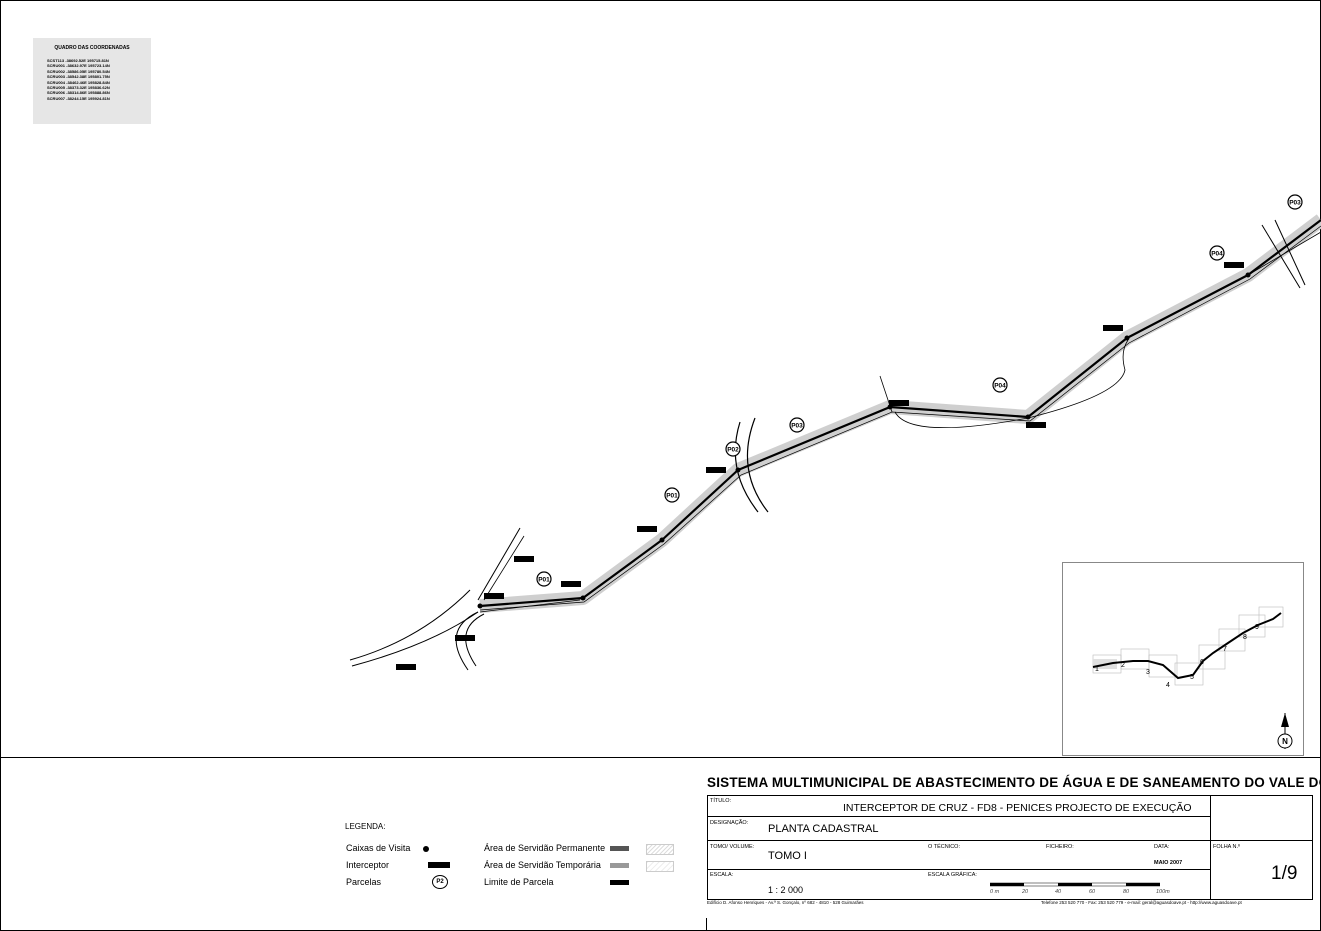  Describe the element at coordinates (619, 848) in the screenshot. I see `legend-permanent-symbol` at that location.